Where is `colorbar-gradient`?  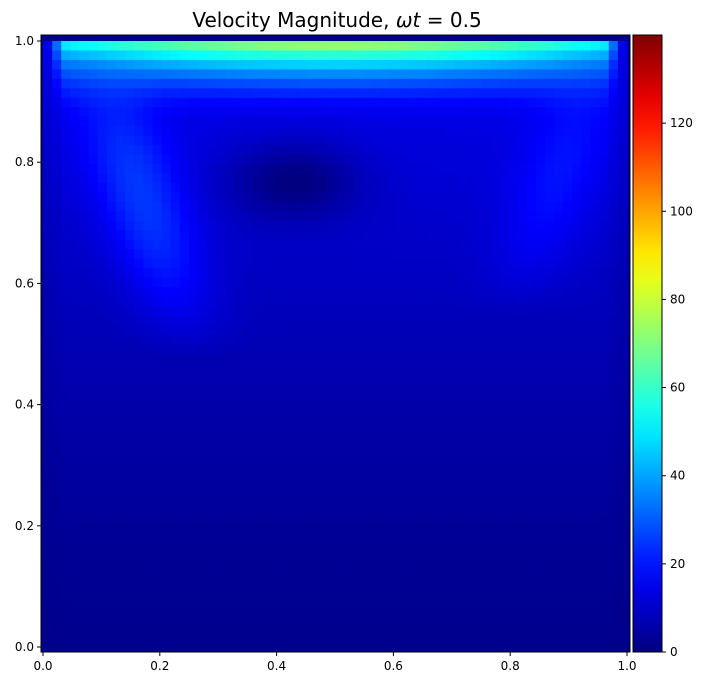
colorbar-gradient is located at coordinates (647, 343).